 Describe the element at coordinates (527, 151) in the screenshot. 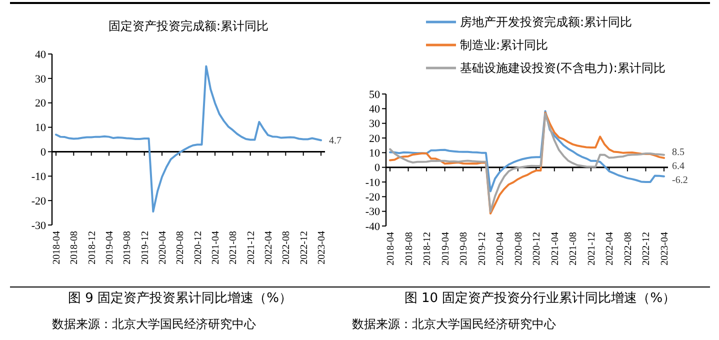

I see `line-series` at that location.